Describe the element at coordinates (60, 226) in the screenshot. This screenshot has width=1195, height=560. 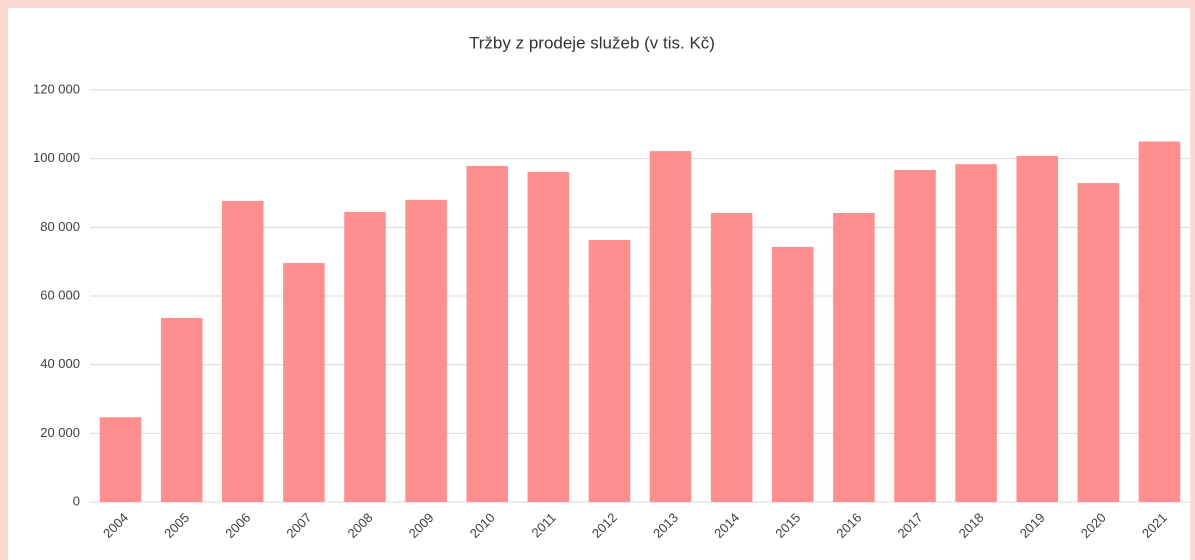
I see `y-tick-label: 80 000` at that location.